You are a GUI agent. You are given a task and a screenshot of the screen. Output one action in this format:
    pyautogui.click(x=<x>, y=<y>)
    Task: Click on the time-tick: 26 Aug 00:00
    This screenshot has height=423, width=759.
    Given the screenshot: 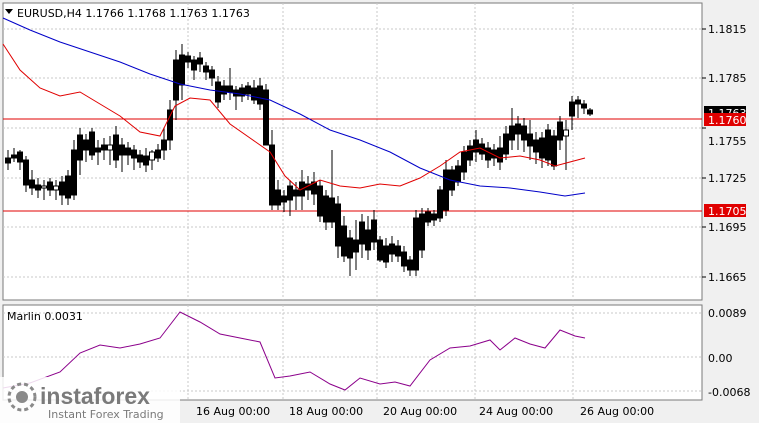 What is the action you would take?
    pyautogui.click(x=617, y=411)
    